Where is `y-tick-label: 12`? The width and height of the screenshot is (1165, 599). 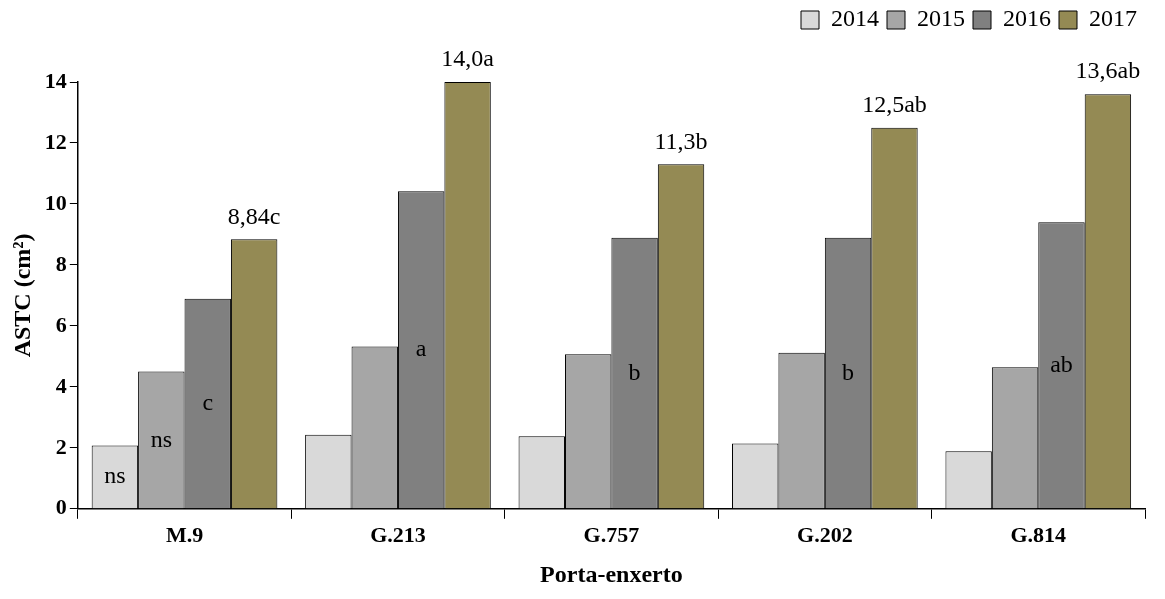 y-tick-label: 12 is located at coordinates (55, 141).